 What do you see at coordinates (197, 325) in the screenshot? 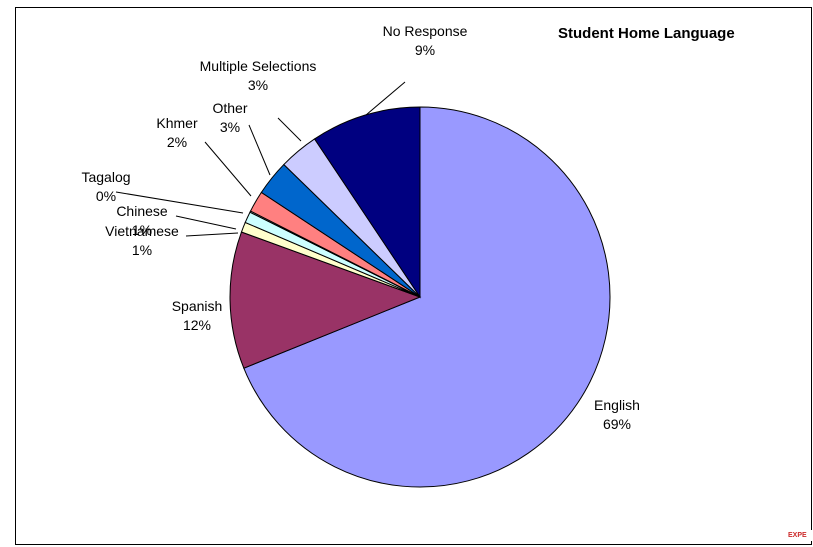
I see `slice-value-spanish: 12%` at bounding box center [197, 325].